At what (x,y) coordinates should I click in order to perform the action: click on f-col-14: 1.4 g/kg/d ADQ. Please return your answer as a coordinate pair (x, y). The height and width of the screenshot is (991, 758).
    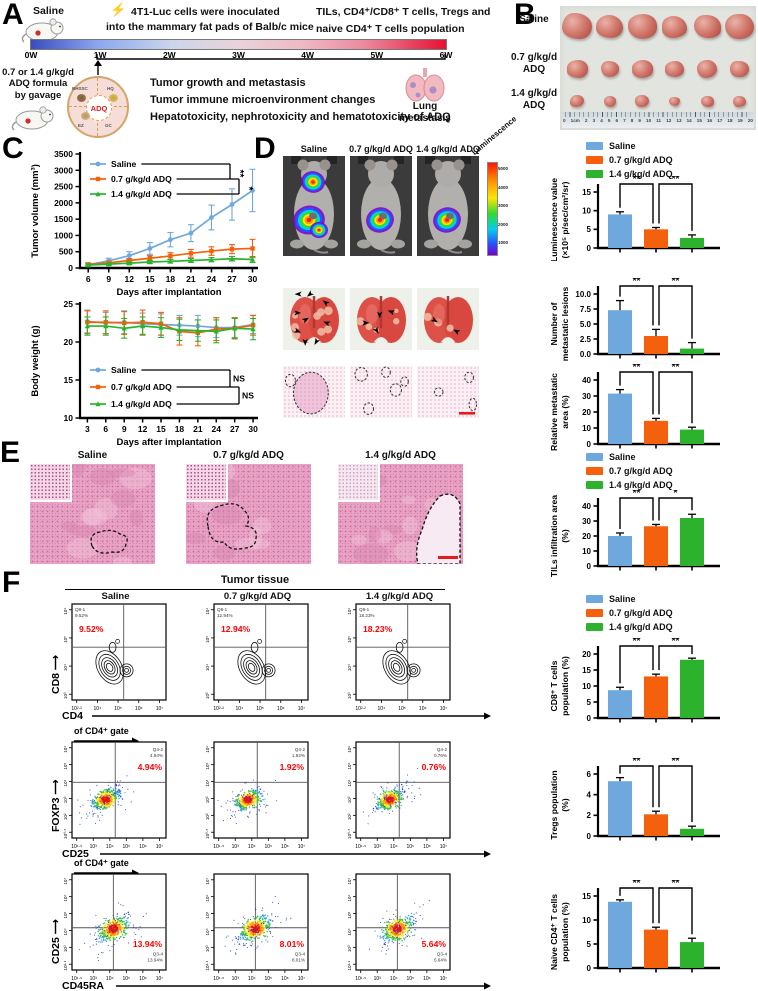
    Looking at the image, I should click on (399, 596).